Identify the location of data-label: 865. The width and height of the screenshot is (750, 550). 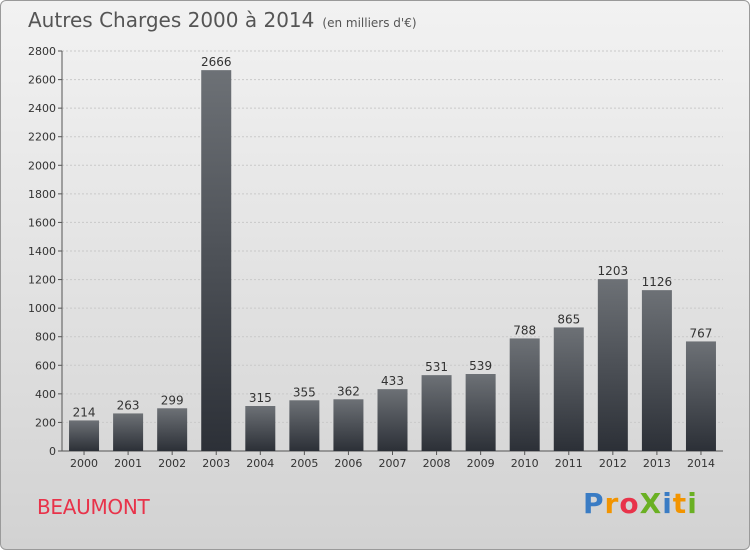
(568, 319).